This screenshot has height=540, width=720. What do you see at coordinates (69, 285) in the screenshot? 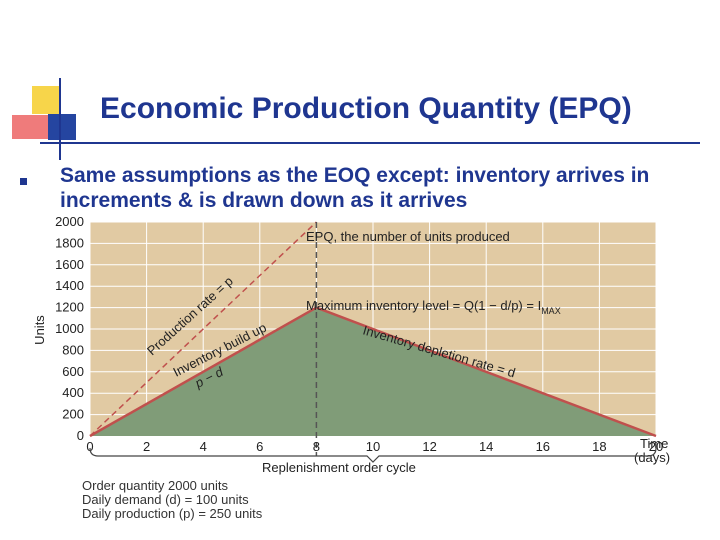
I see `y-tick-label: 1400` at bounding box center [69, 285].